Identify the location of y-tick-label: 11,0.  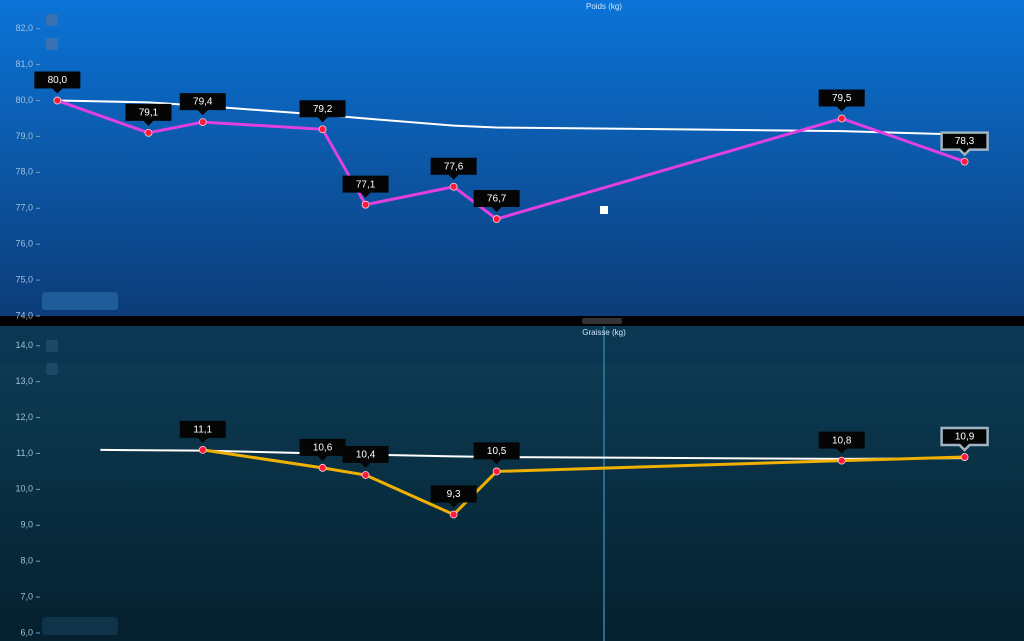
(24, 453).